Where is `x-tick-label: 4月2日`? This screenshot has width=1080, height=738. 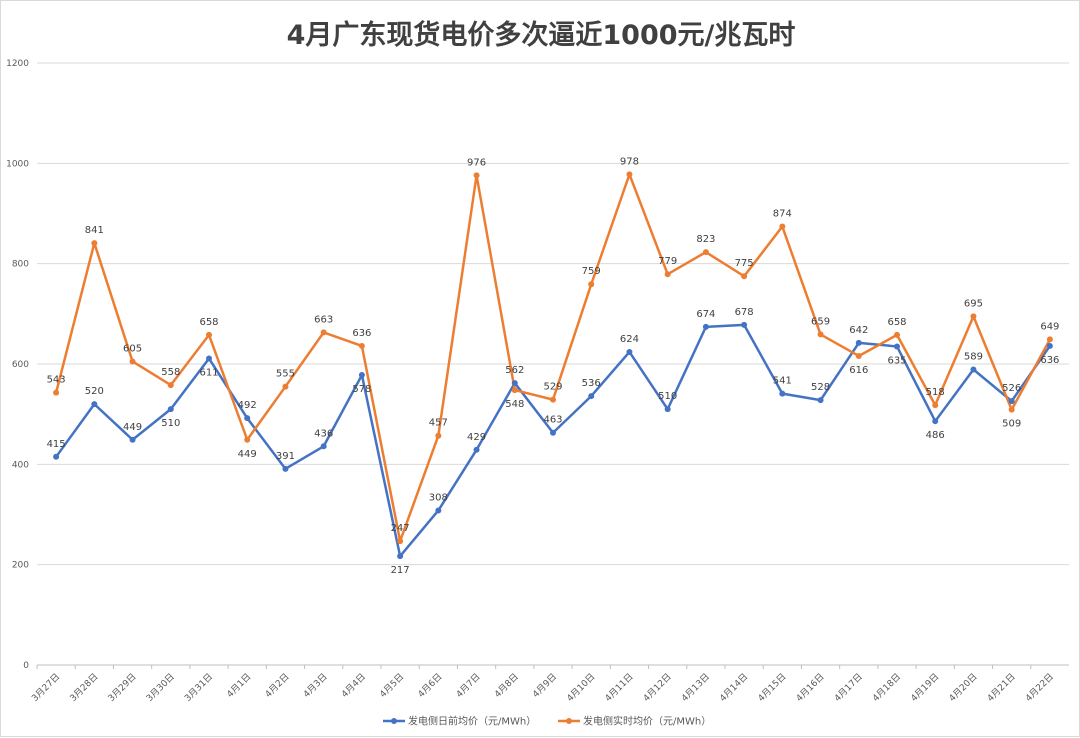 x-tick-label: 4月2日 is located at coordinates (277, 685).